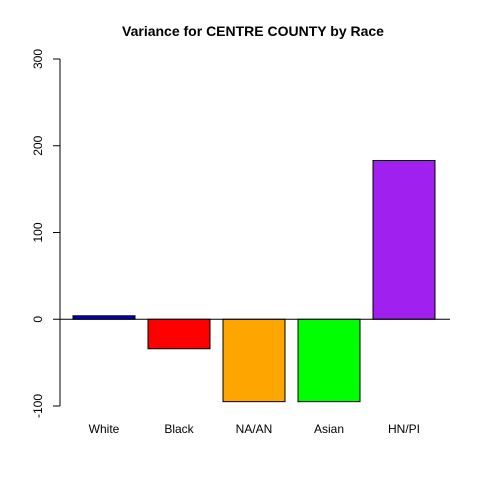  What do you see at coordinates (404, 239) in the screenshot?
I see `bar-hn-pi` at bounding box center [404, 239].